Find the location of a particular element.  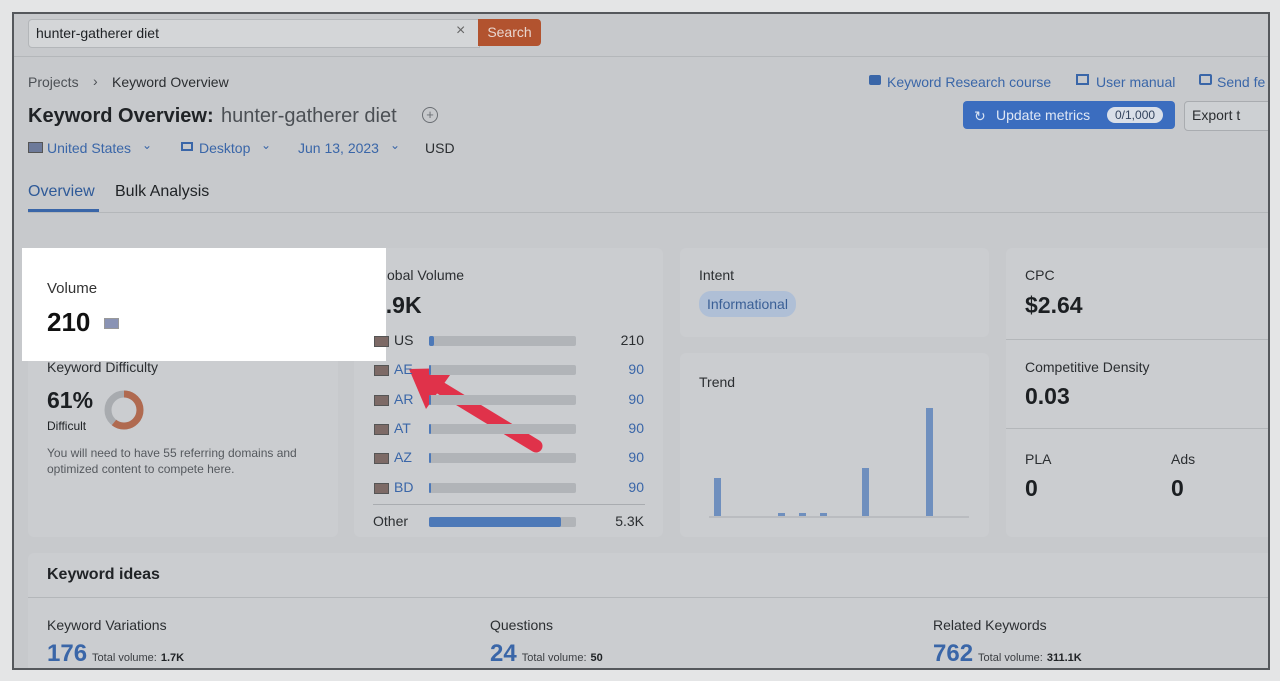

divider is located at coordinates (641, 56).